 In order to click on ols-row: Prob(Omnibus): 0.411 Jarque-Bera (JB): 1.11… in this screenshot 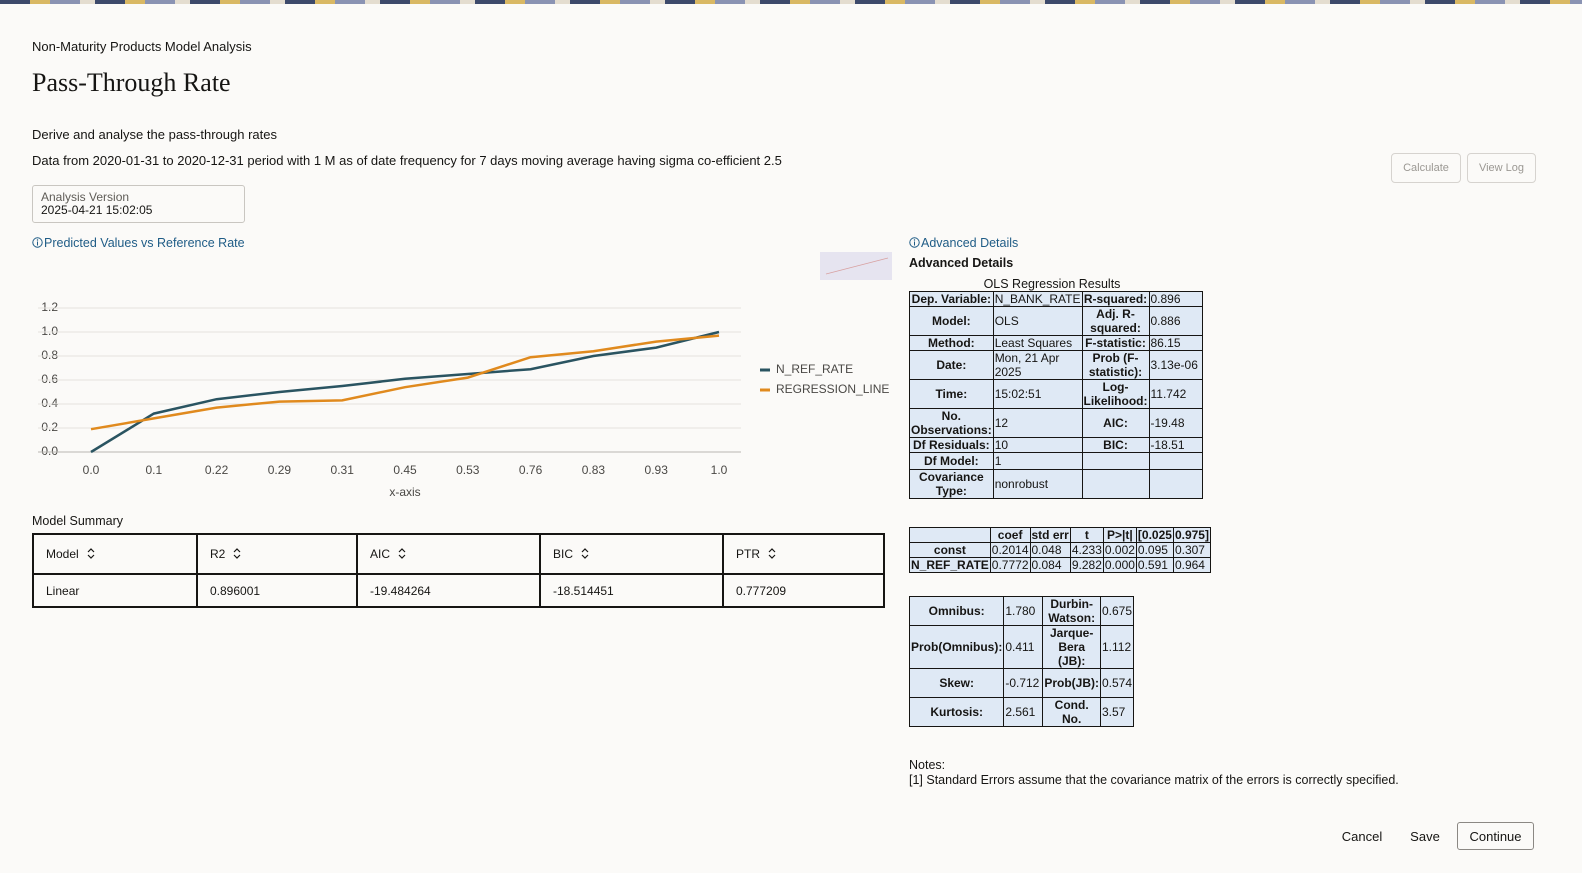, I will do `click(1021, 647)`.